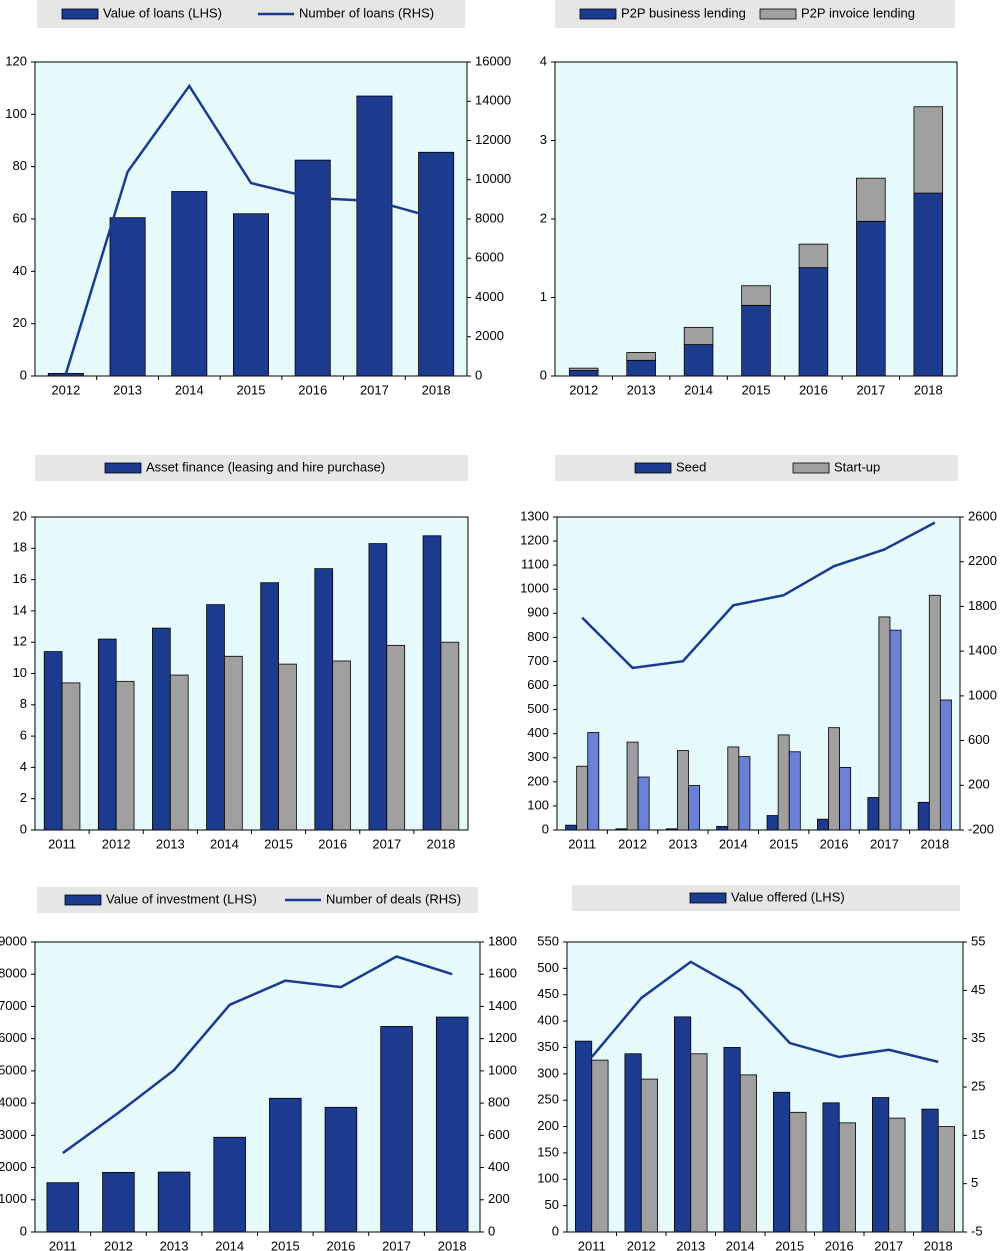 This screenshot has height=1251, width=1000. I want to click on y2-tick-label: 25, so click(978, 1085).